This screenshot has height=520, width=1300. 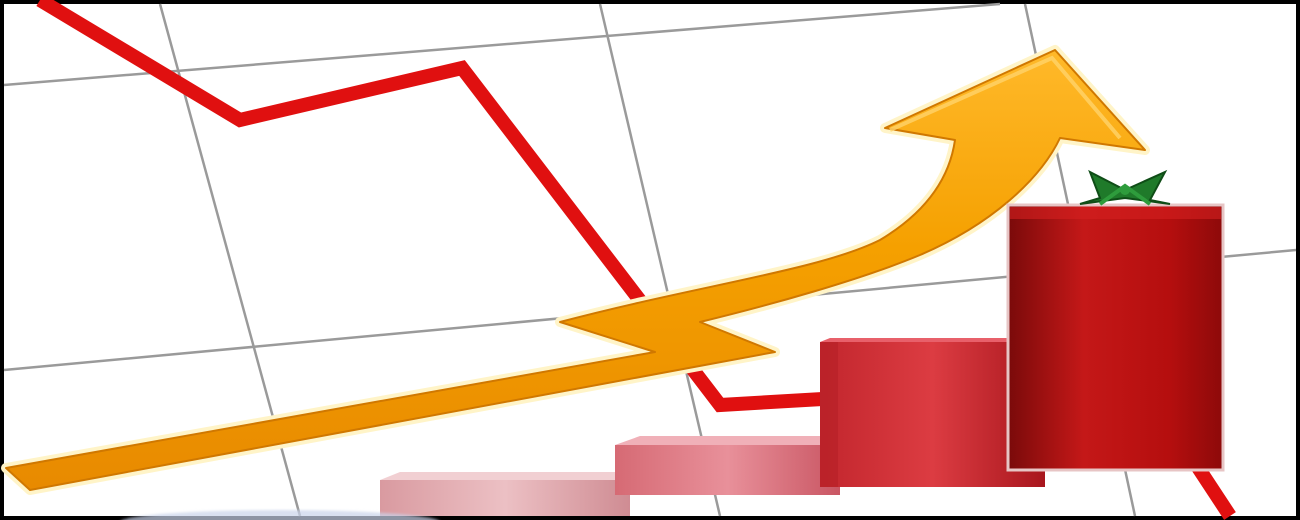 I want to click on grid-vertical-line, so click(x=660, y=260).